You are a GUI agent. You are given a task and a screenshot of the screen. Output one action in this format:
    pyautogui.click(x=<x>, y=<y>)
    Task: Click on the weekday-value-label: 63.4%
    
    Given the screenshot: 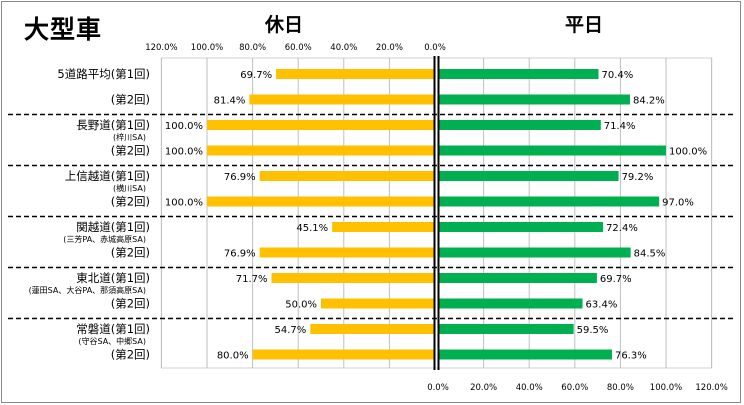 What is the action you would take?
    pyautogui.click(x=602, y=305)
    